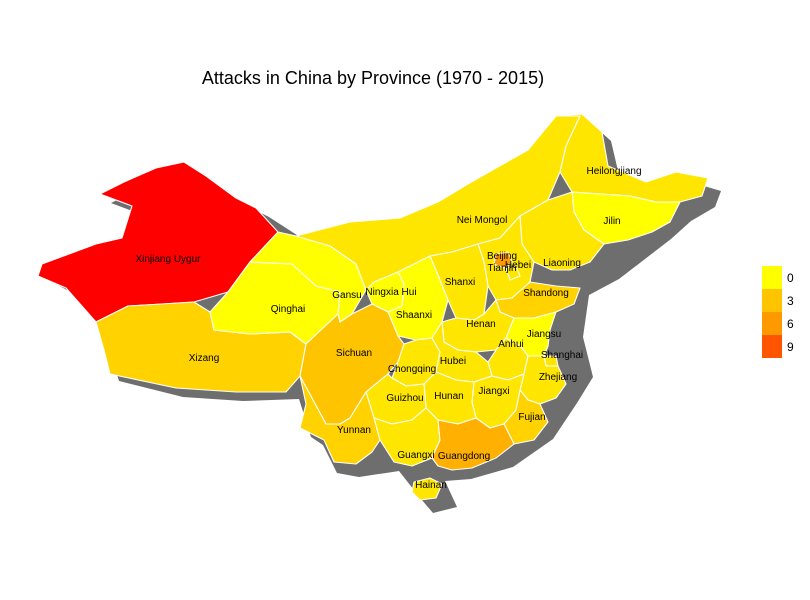 Image resolution: width=810 pixels, height=600 pixels. I want to click on province-label: Anhui, so click(511, 344).